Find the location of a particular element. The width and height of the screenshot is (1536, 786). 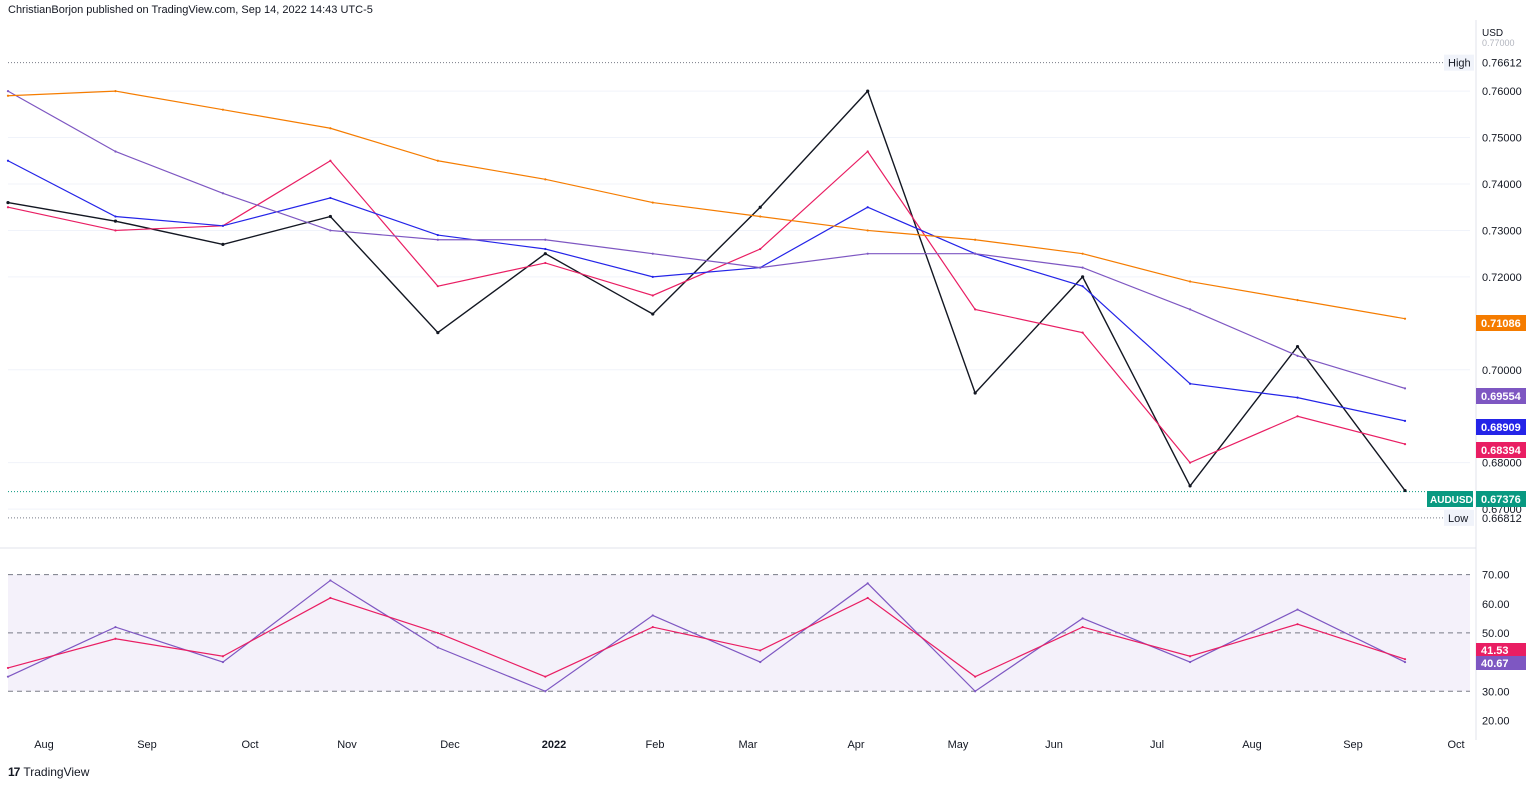

rsi-tick-label: 20.00 is located at coordinates (1496, 721).